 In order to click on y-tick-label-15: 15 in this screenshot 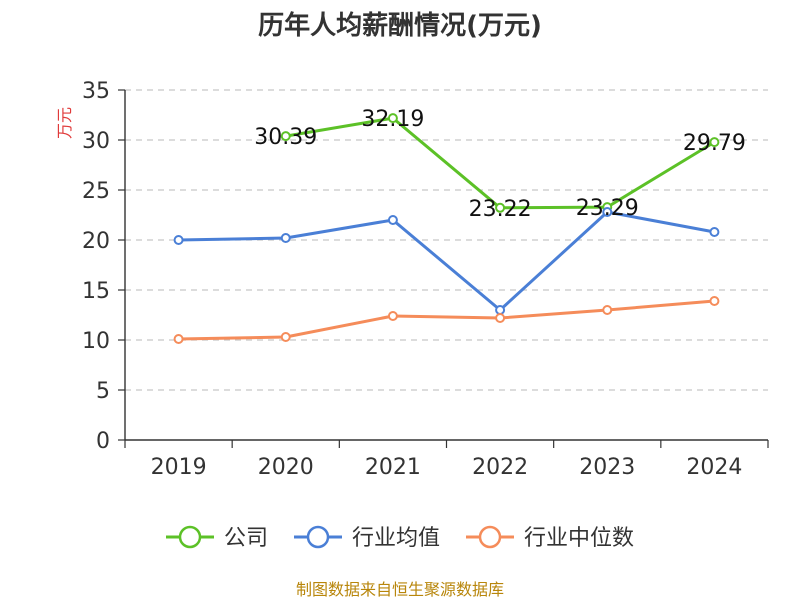, I will do `click(96, 291)`.